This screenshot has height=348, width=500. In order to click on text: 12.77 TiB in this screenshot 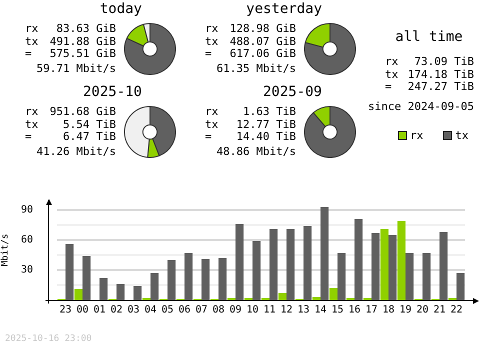, I will do `click(266, 124)`.